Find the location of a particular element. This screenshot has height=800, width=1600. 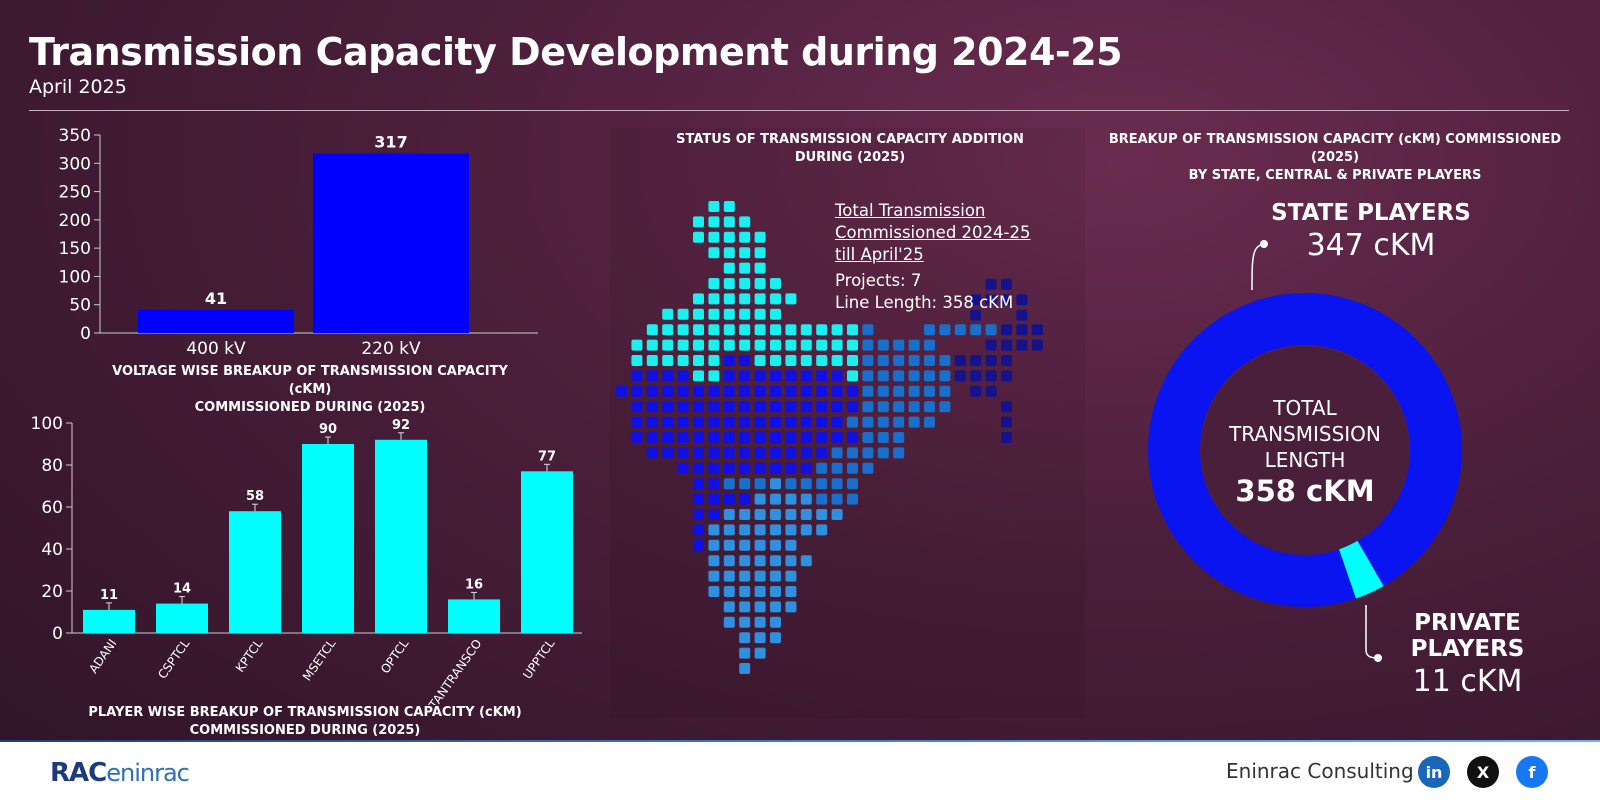

voltage-y-tick-label: 350 is located at coordinates (75, 136).